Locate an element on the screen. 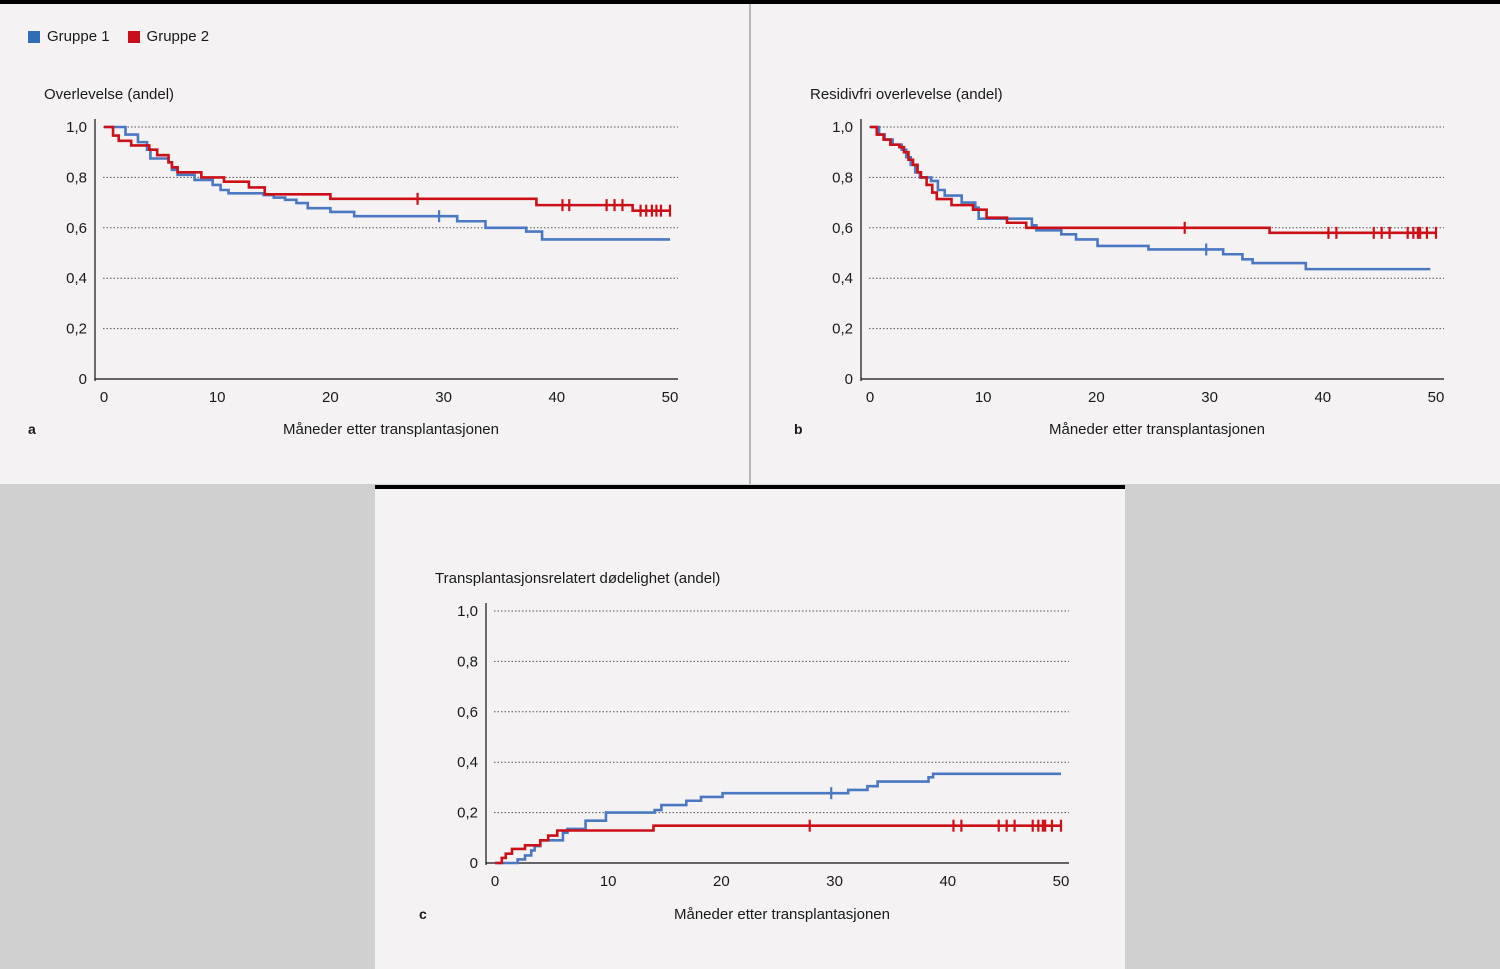  legend-item-gruppe-2: Gruppe 2 is located at coordinates (168, 36).